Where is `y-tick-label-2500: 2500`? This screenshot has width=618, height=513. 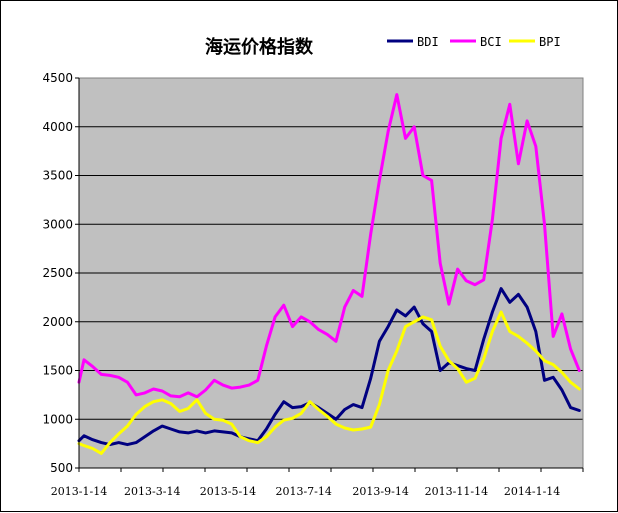
y-tick-label-2500: 2500 is located at coordinates (57, 273).